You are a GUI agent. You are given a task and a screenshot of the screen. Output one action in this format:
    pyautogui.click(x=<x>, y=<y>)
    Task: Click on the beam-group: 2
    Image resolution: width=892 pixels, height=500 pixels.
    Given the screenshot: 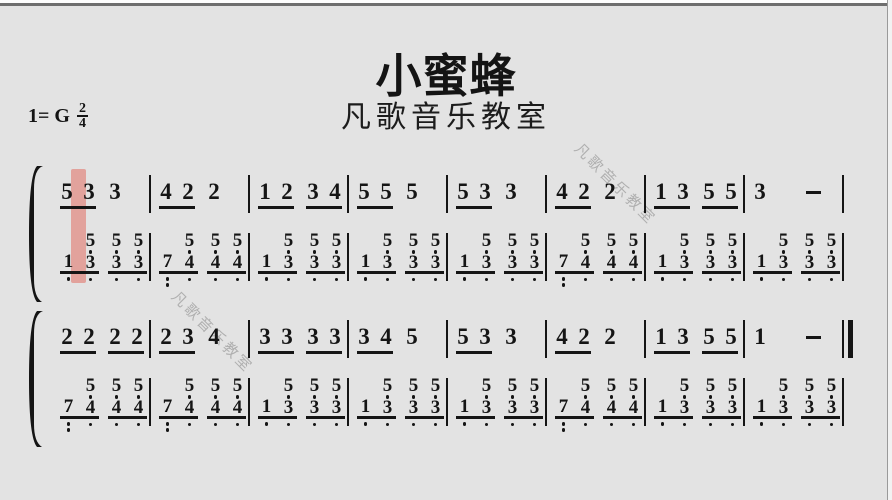 What is the action you would take?
    pyautogui.click(x=214, y=192)
    